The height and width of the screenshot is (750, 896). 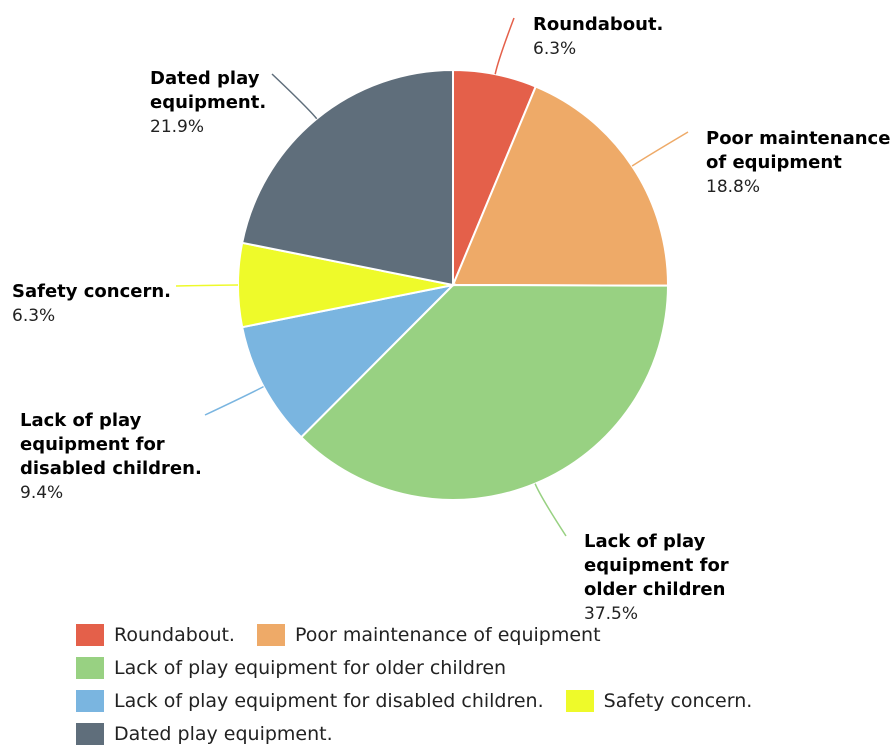 I want to click on legend-row: Roundabout. Poor maintenance of equipment, so click(x=476, y=634).